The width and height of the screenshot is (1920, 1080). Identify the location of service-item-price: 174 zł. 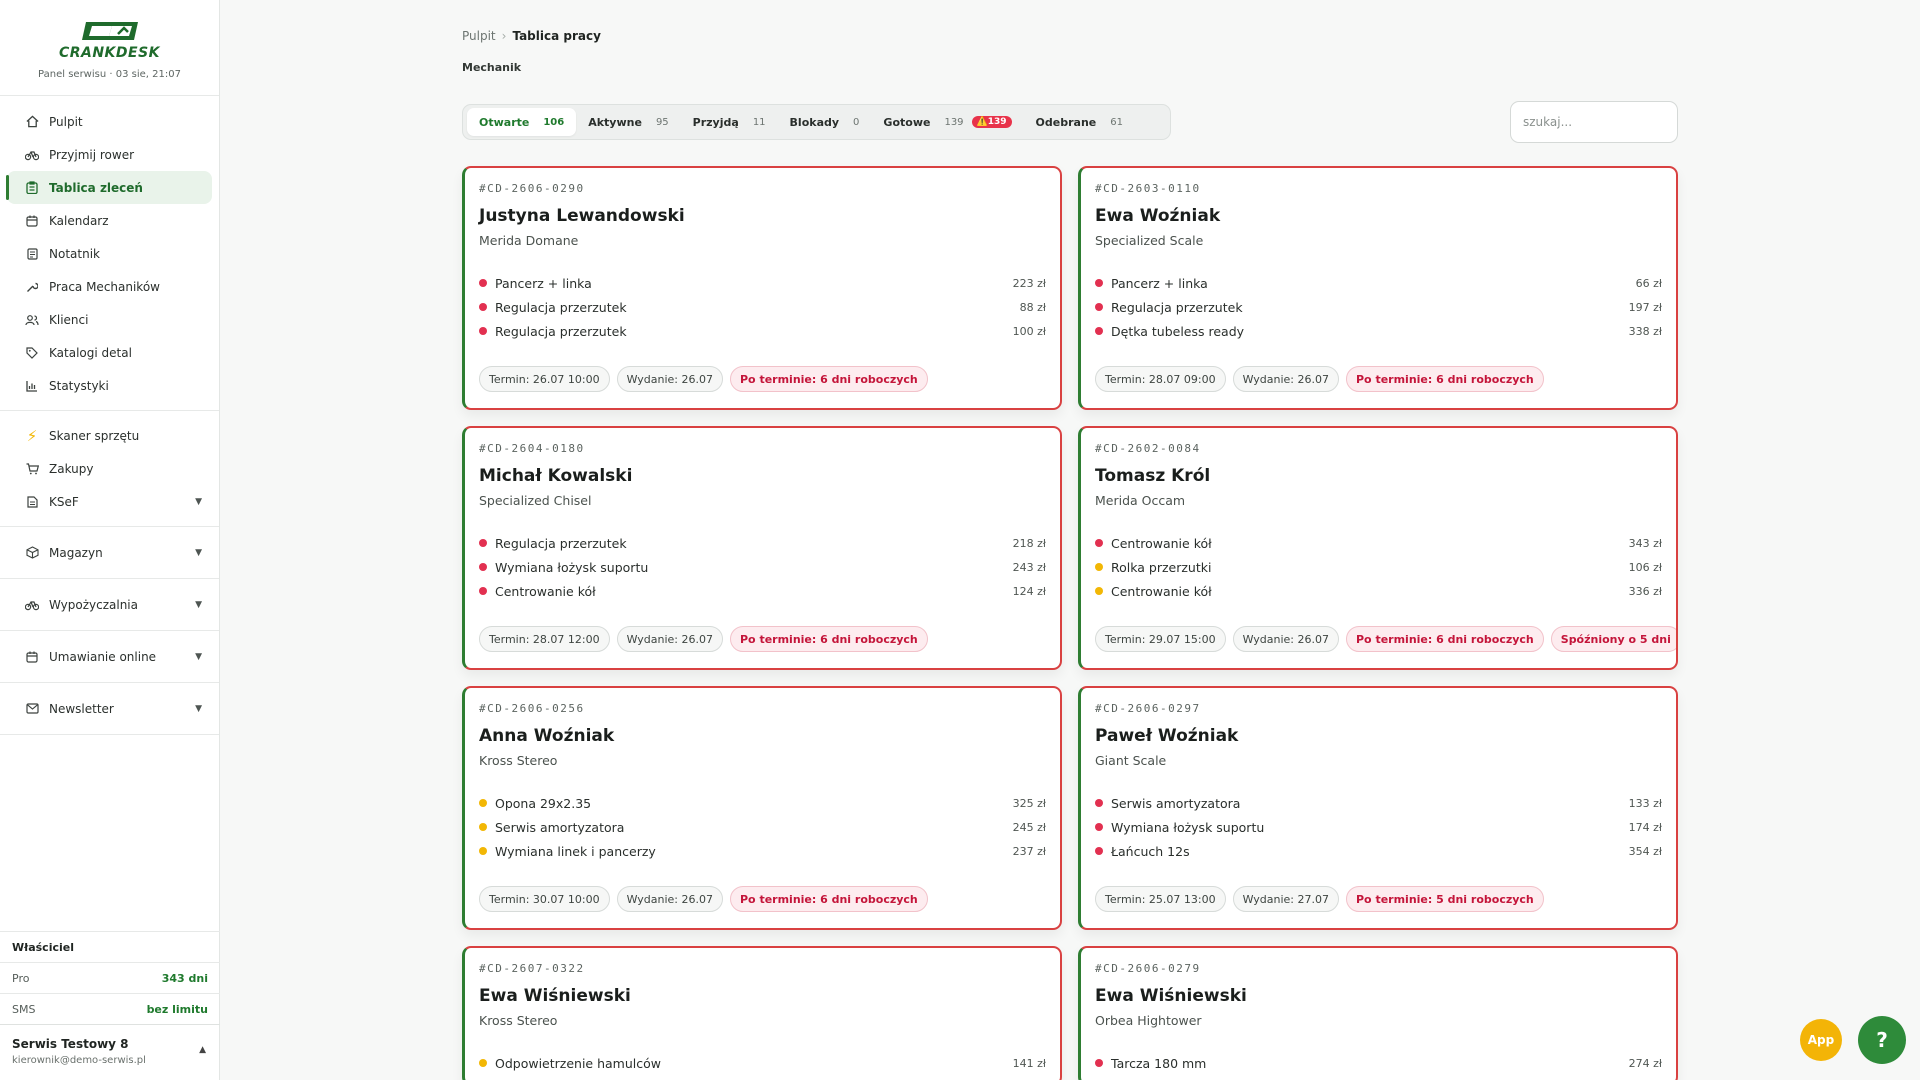
(1645, 827).